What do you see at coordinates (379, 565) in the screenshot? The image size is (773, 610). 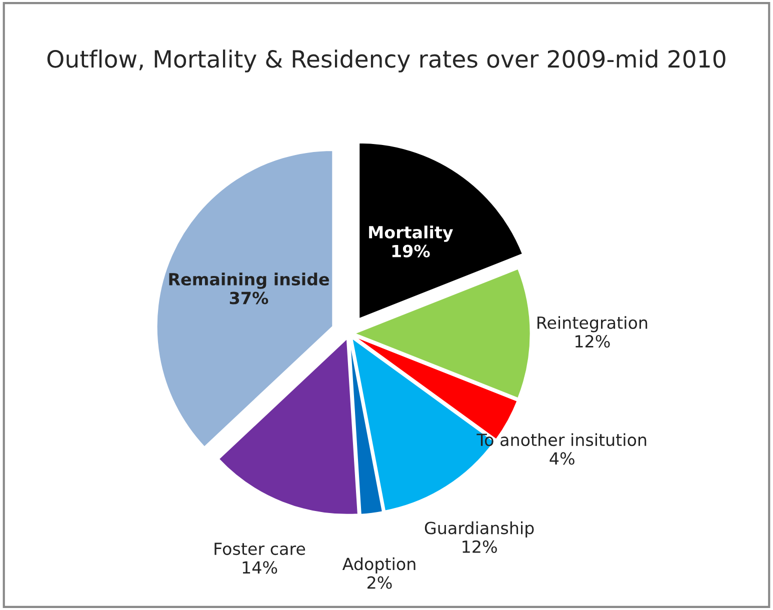 I see `slice-label: Adoption` at bounding box center [379, 565].